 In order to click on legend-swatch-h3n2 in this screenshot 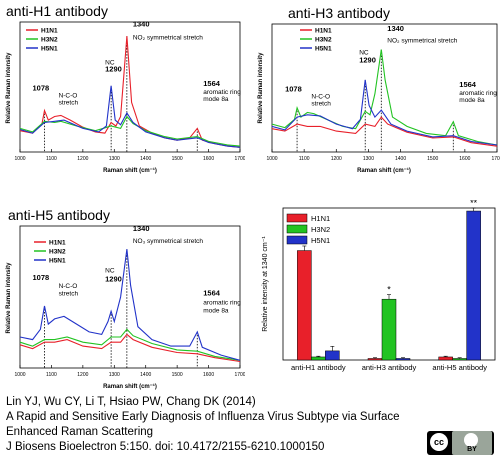, I will do `click(297, 229)`.